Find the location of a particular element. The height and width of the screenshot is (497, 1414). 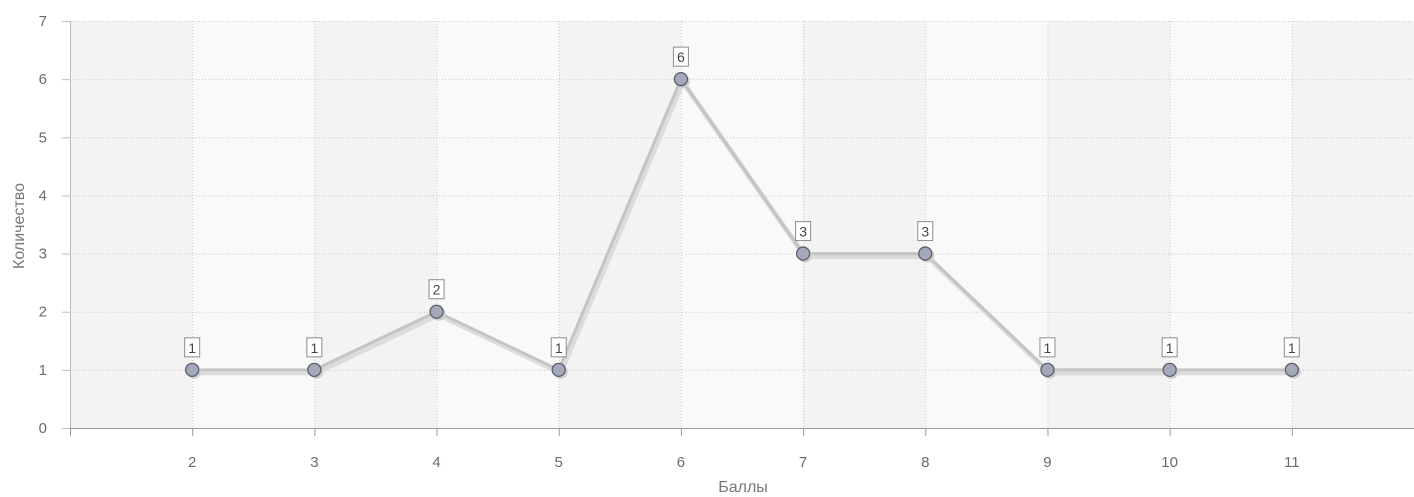

x-tick-label: 6 is located at coordinates (681, 462).